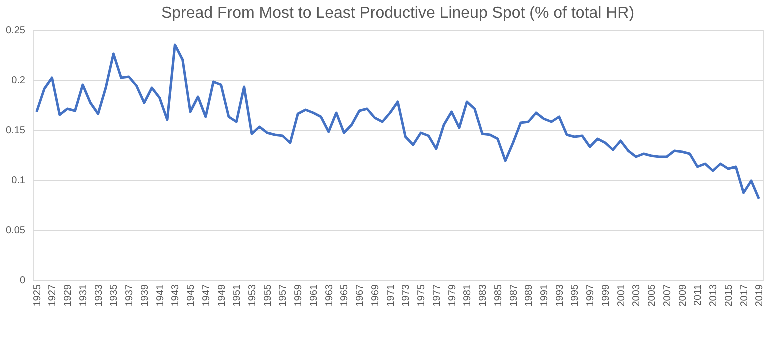 This screenshot has height=342, width=784. I want to click on x-tick-label: 1991, so click(545, 295).